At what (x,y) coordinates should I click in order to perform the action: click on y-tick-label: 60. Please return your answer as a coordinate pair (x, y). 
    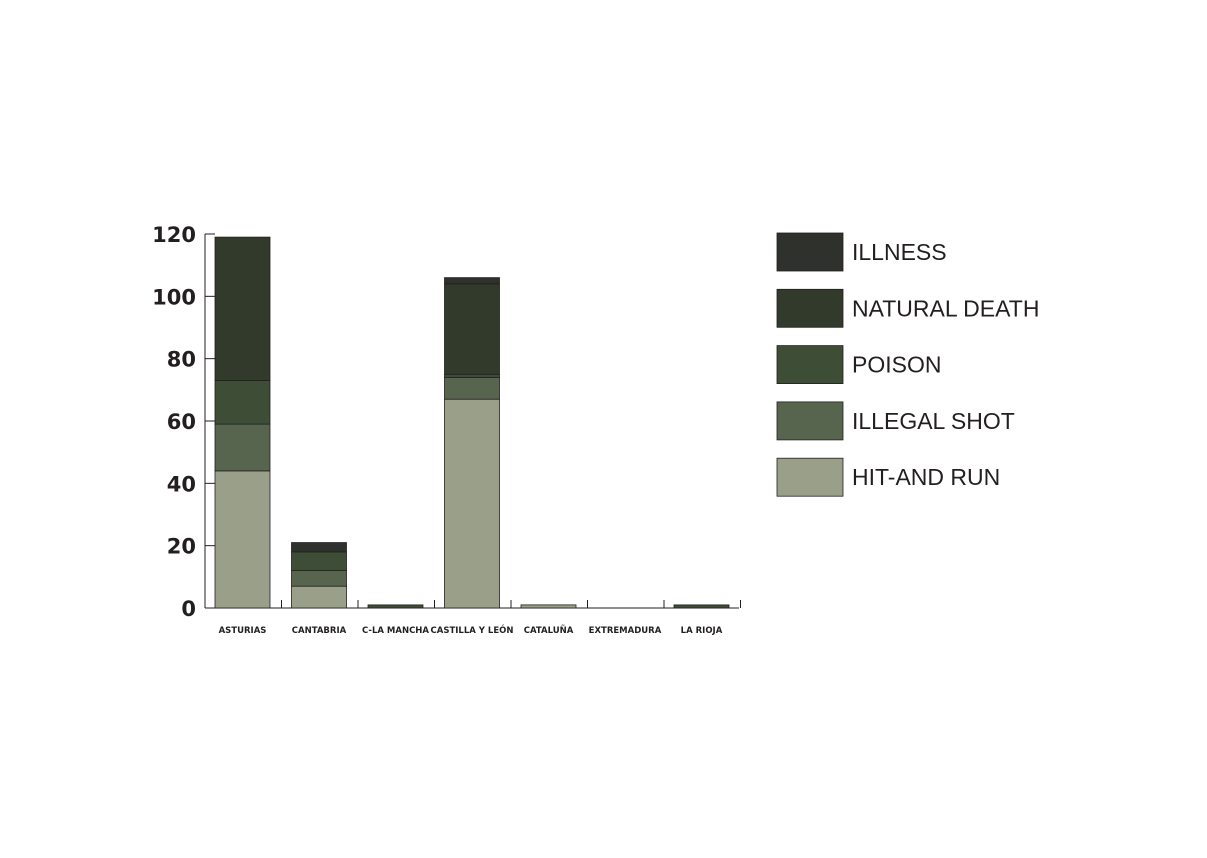
    Looking at the image, I should click on (181, 422).